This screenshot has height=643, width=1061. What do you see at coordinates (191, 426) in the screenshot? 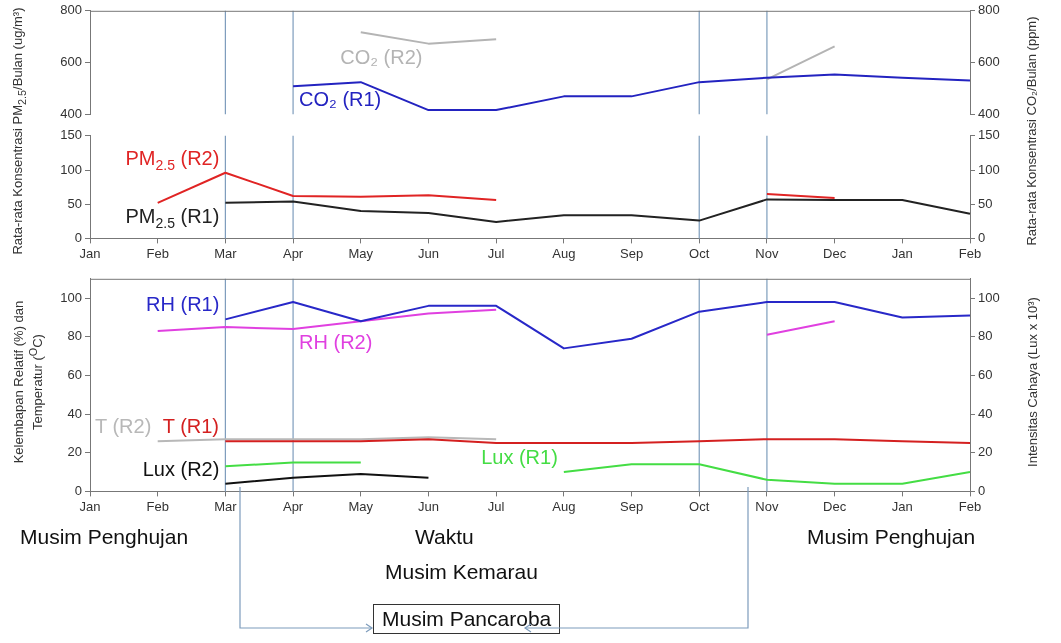
I see `series-label: T (R1)` at bounding box center [191, 426].